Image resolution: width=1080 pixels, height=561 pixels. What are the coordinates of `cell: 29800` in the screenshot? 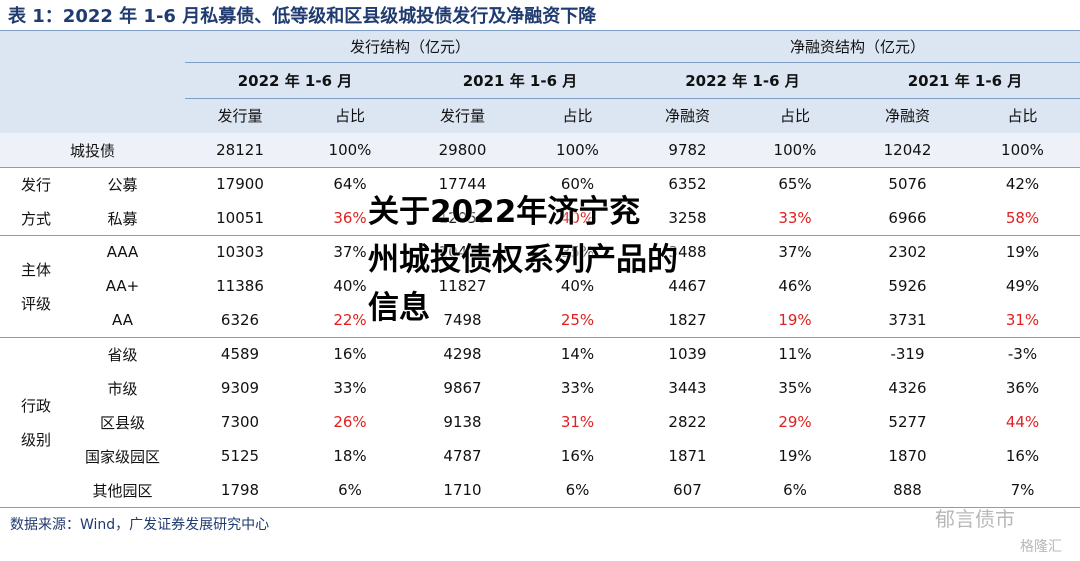 It's located at (462, 150).